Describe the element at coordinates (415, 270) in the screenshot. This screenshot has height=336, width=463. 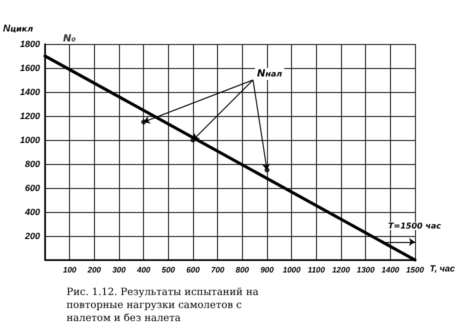
I see `x-tick-label: 1500` at that location.